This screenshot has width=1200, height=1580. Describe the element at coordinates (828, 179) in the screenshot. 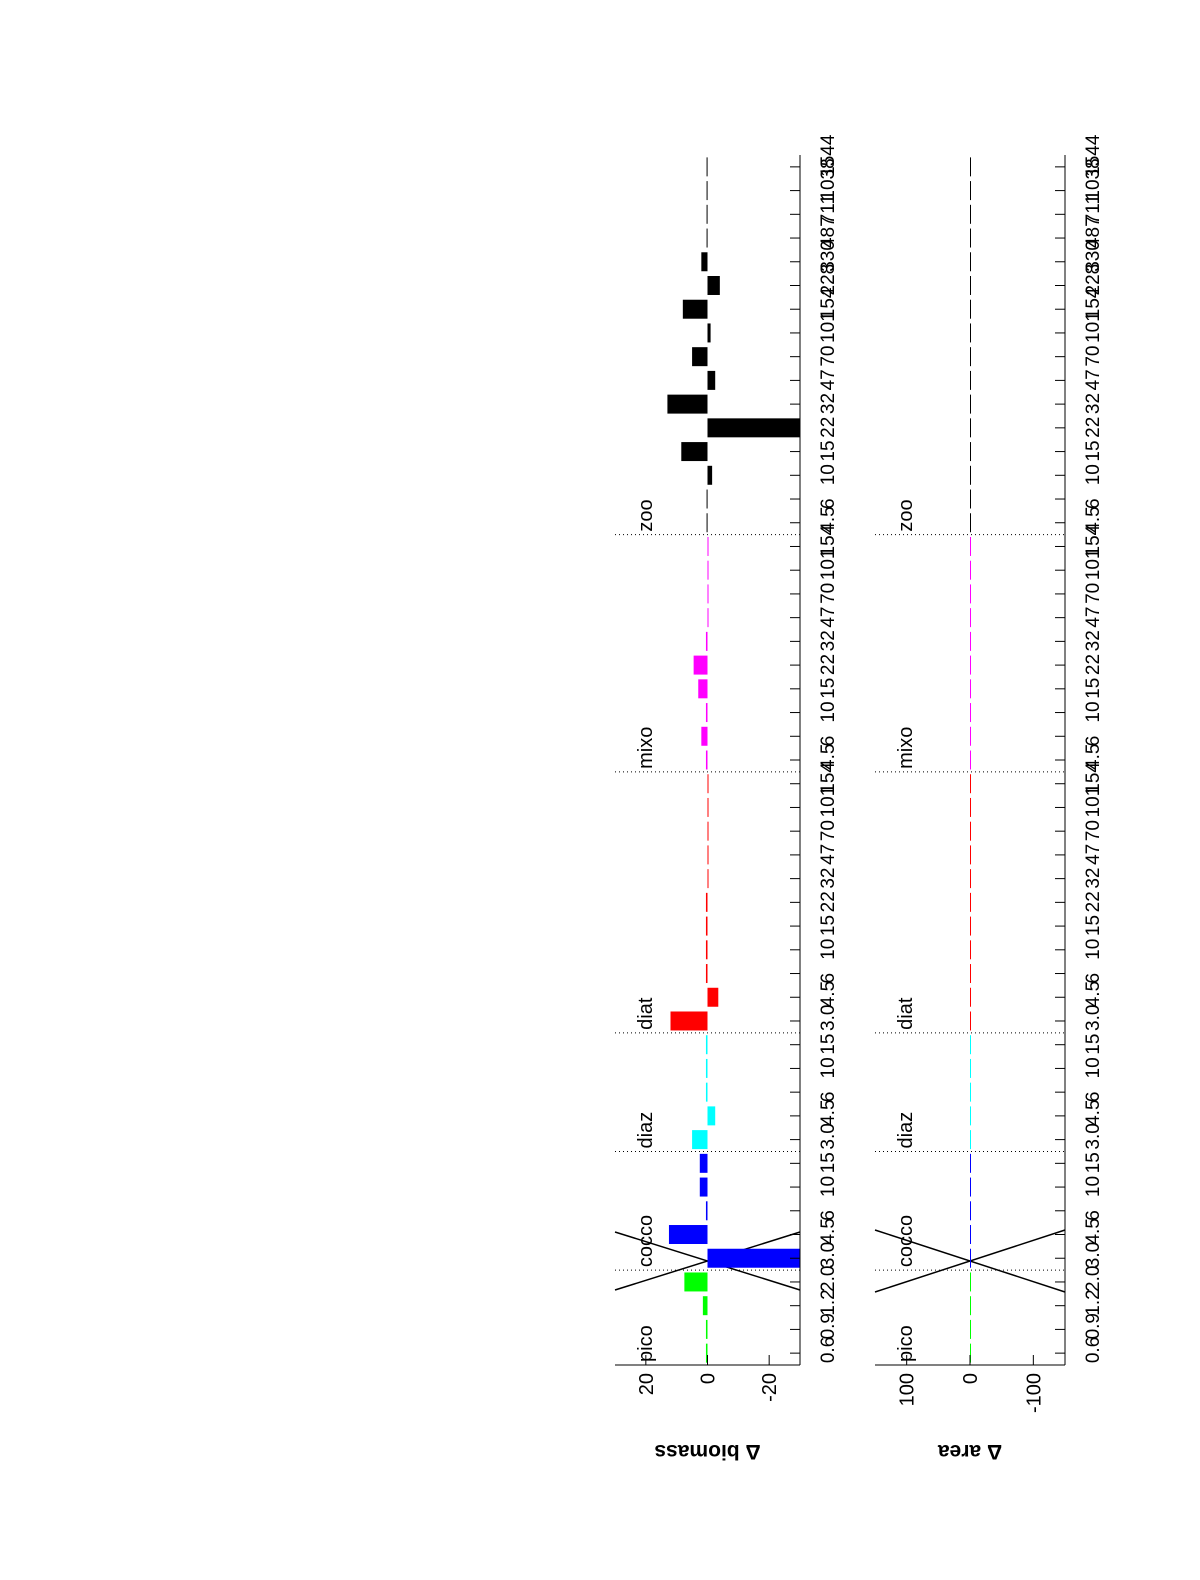

I see `x-tick-label: 1038` at that location.